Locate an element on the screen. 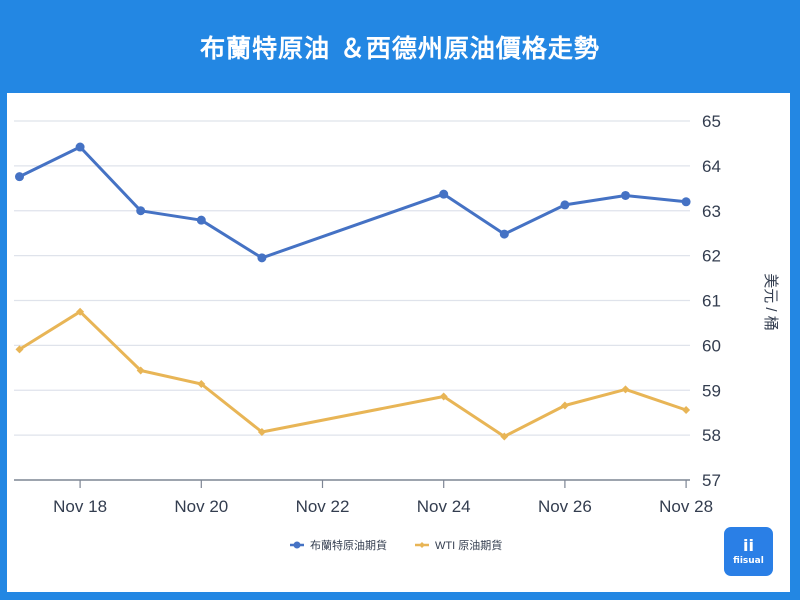 This screenshot has height=600, width=800. y-tick-label: 59 is located at coordinates (711, 390).